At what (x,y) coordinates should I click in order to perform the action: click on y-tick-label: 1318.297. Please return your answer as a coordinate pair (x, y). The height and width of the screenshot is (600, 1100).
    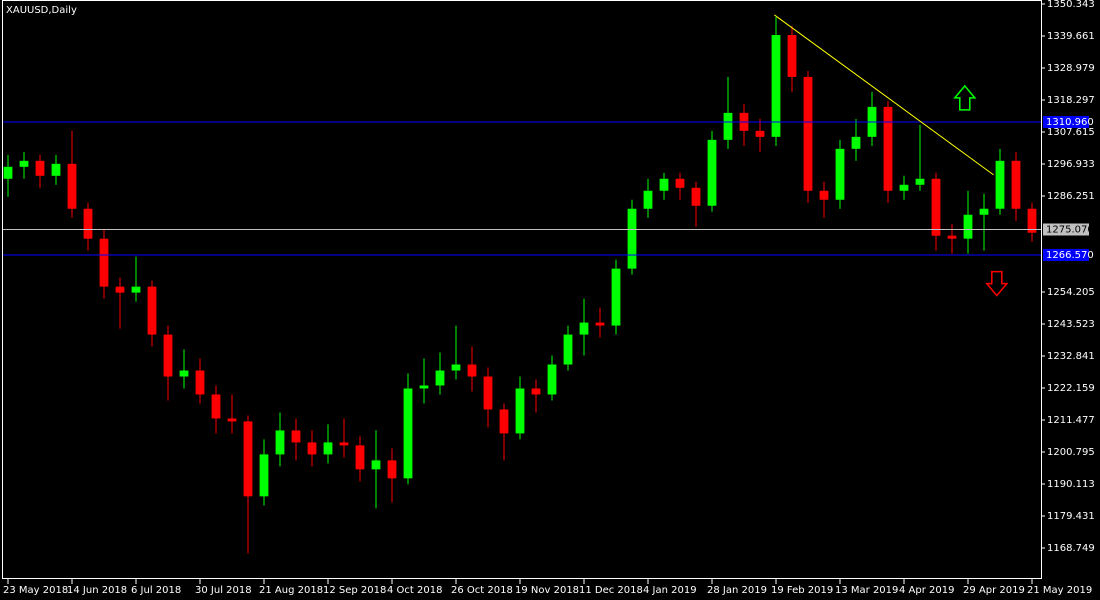
    Looking at the image, I should click on (1071, 100).